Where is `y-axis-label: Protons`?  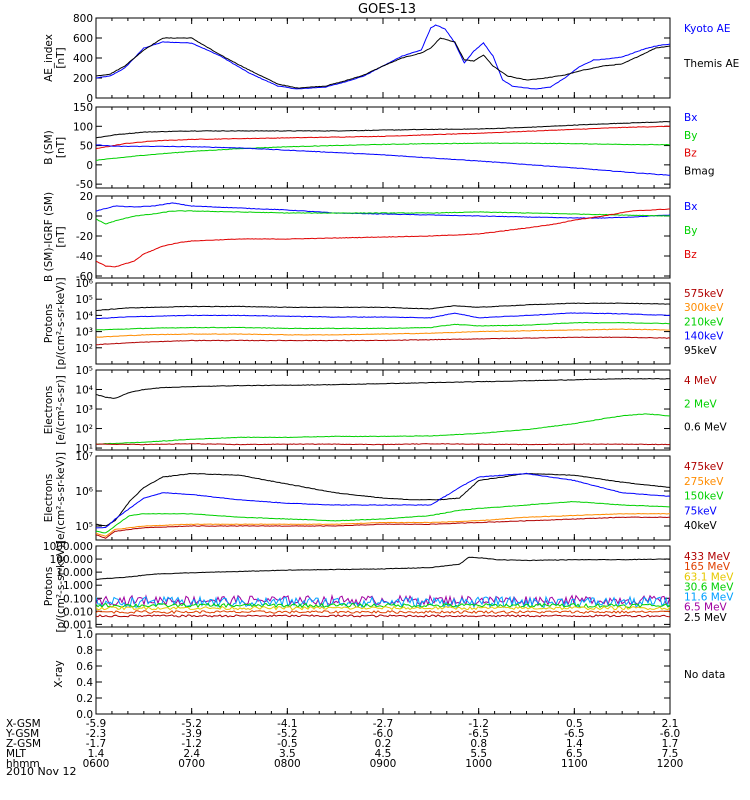
y-axis-label: Protons is located at coordinates (49, 586).